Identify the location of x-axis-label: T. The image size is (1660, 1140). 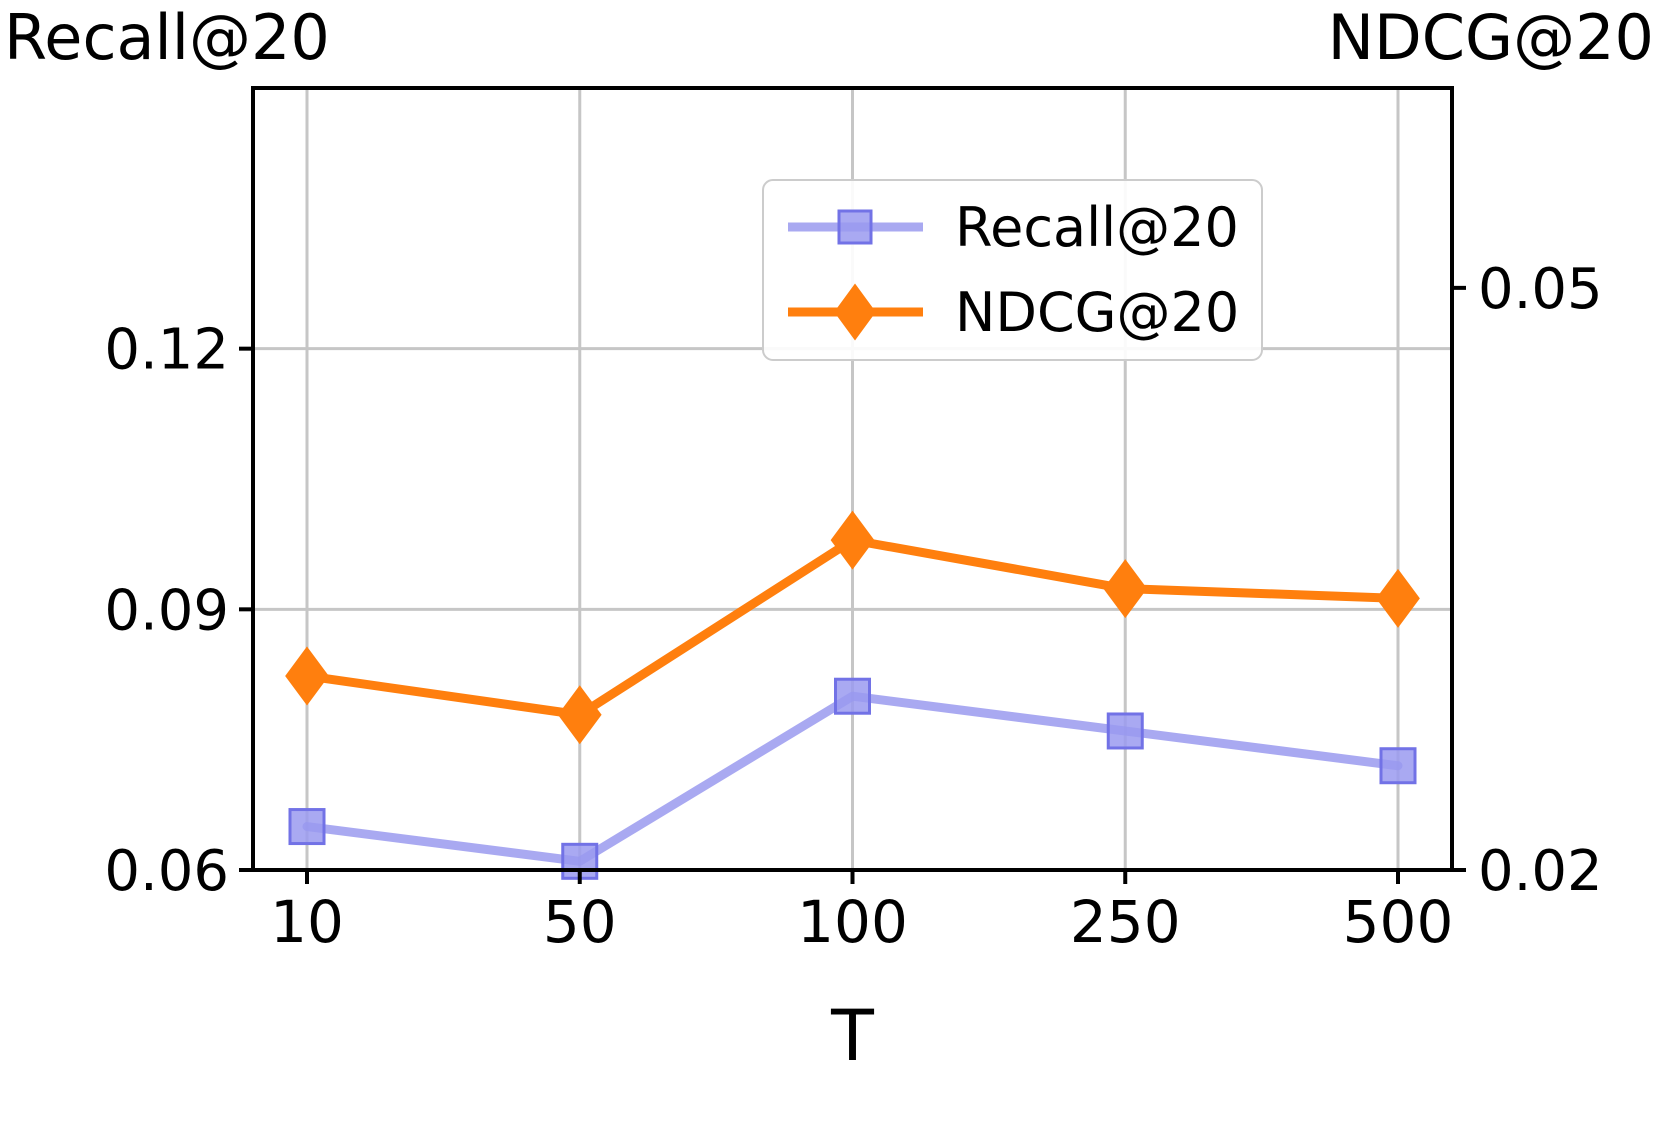
(852, 1036).